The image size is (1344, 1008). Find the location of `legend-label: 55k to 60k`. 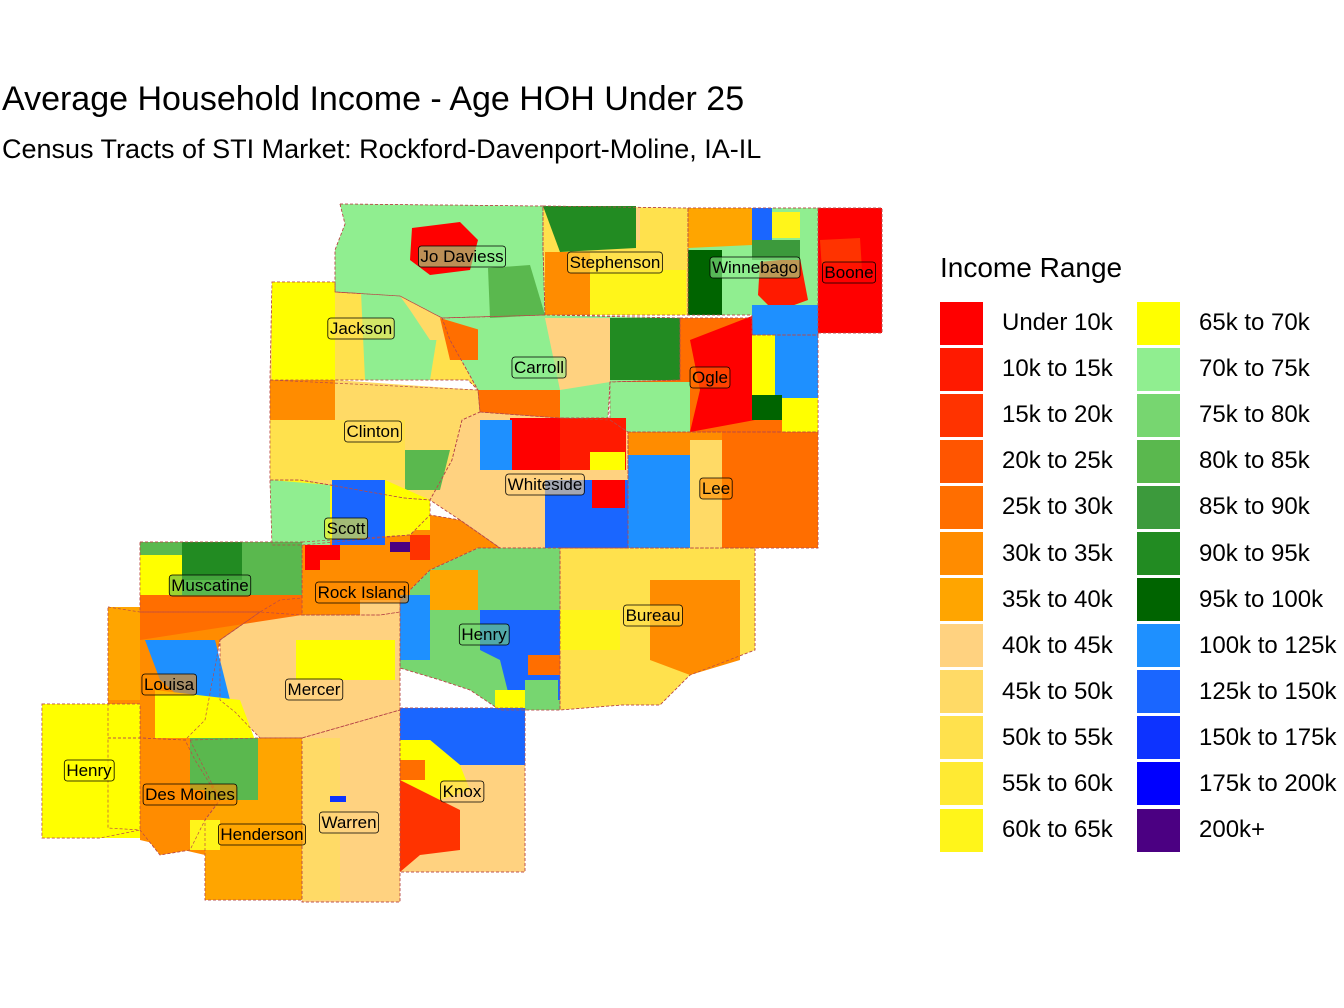

legend-label: 55k to 60k is located at coordinates (1057, 783).